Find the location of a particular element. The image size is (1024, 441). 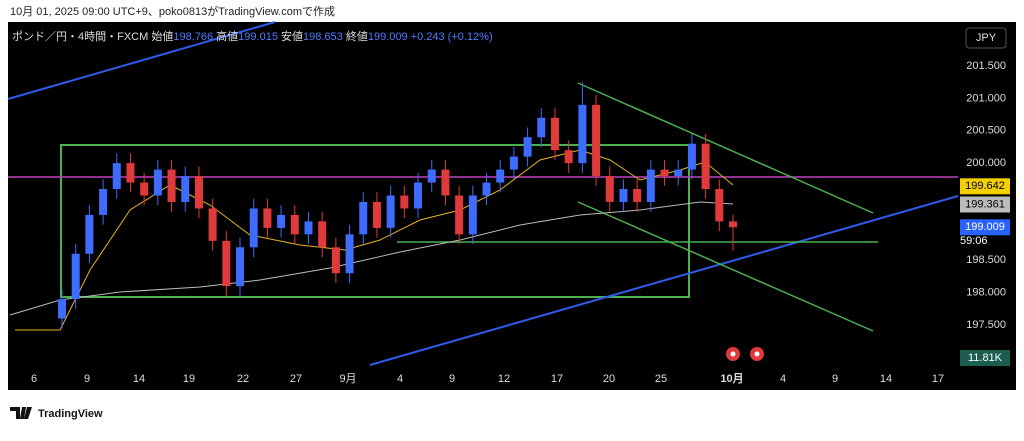

value: +0.243 (+0.12%) is located at coordinates (452, 37).